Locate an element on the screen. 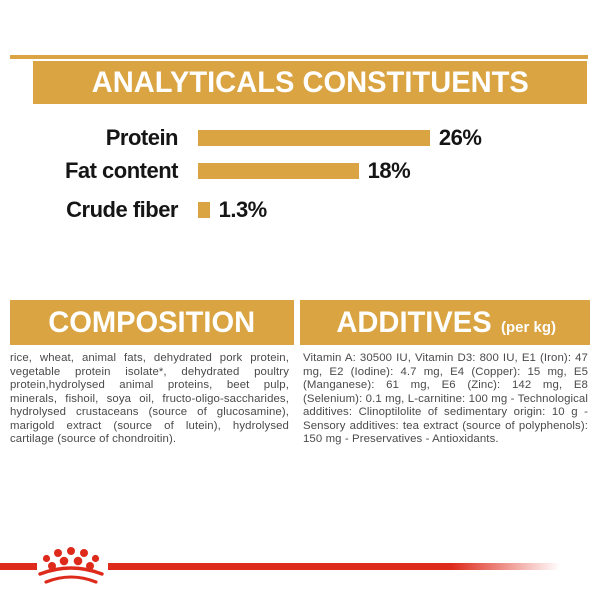  footer-red-line-left is located at coordinates (18, 566).